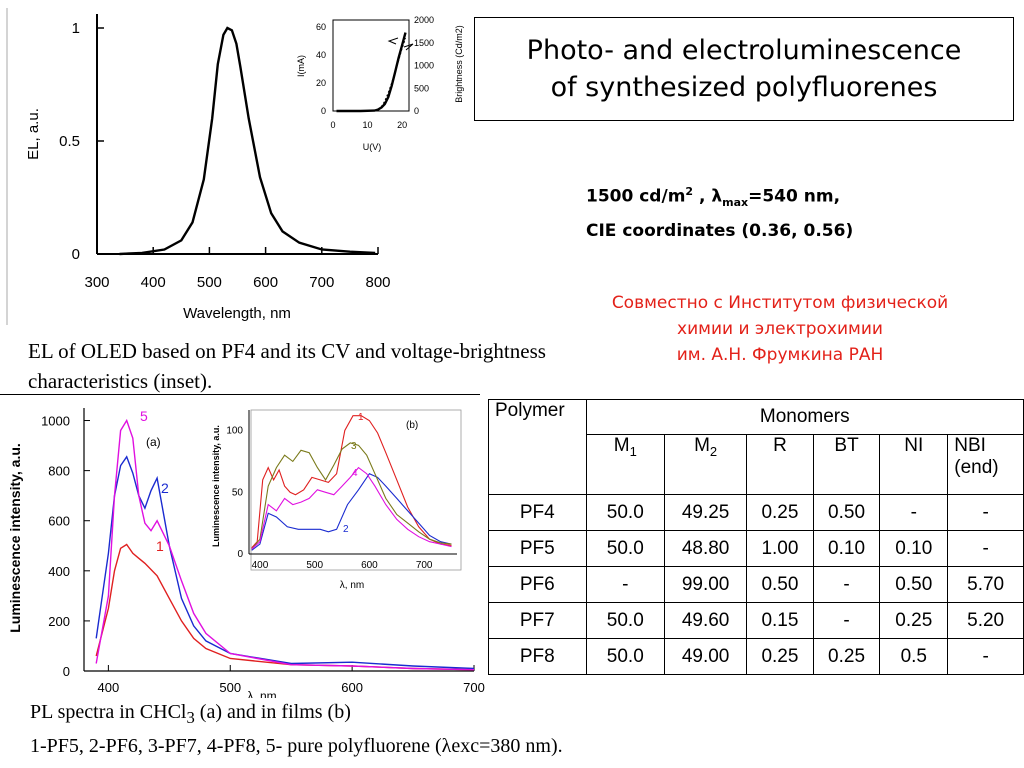 The image size is (1024, 768). Describe the element at coordinates (744, 87) in the screenshot. I see `title-line2: of synthesized polyfluorenes` at that location.